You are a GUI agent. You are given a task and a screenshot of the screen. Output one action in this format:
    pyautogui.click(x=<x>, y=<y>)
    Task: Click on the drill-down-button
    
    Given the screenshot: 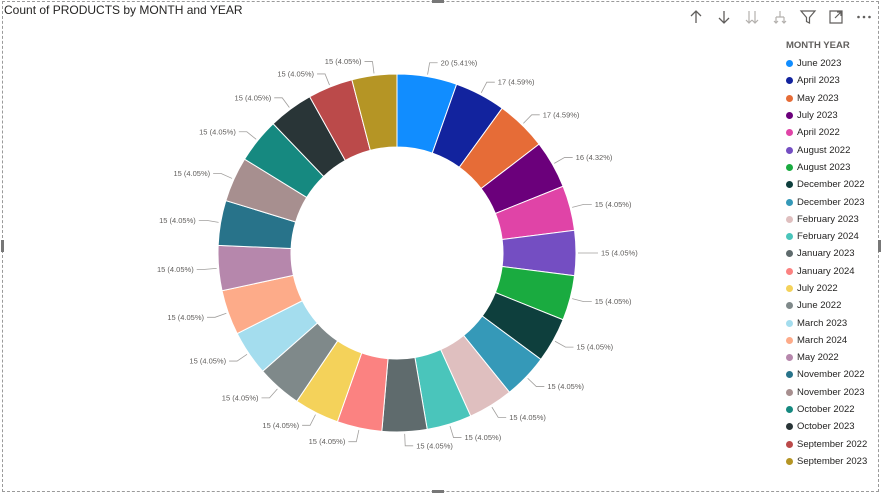 What is the action you would take?
    pyautogui.click(x=724, y=17)
    